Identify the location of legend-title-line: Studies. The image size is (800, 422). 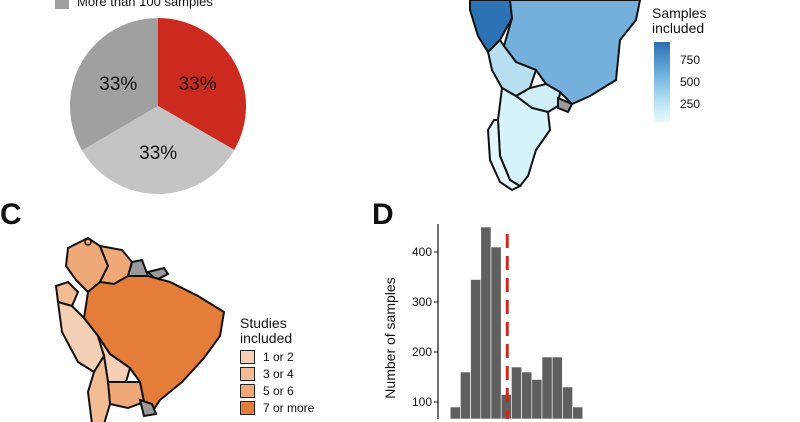
(263, 323).